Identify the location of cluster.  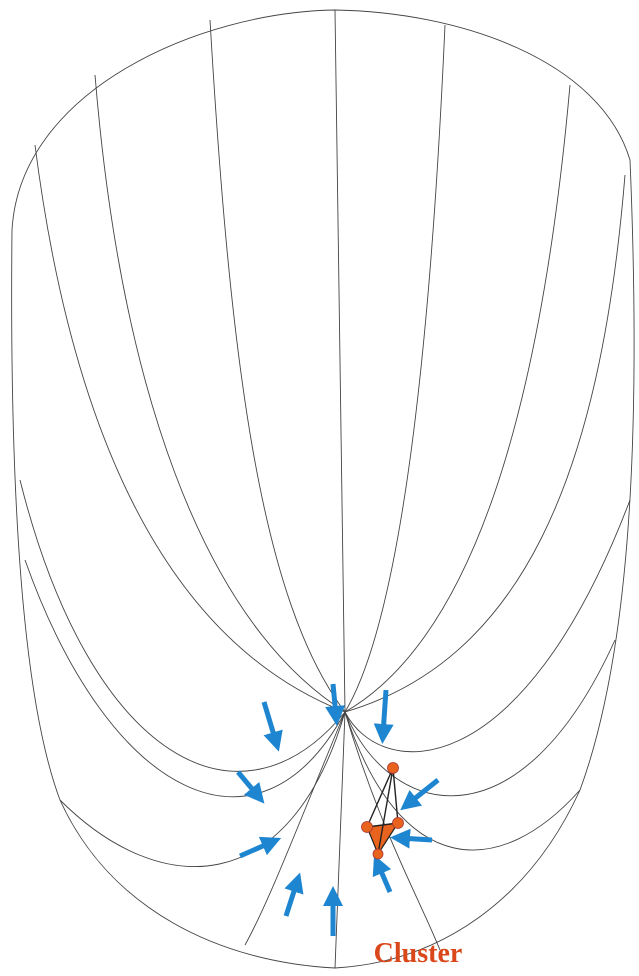
(382, 811).